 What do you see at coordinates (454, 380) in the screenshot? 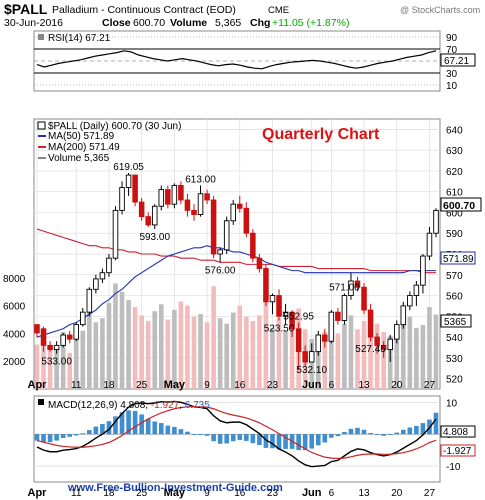
I see `price-tick-label: 520` at bounding box center [454, 380].